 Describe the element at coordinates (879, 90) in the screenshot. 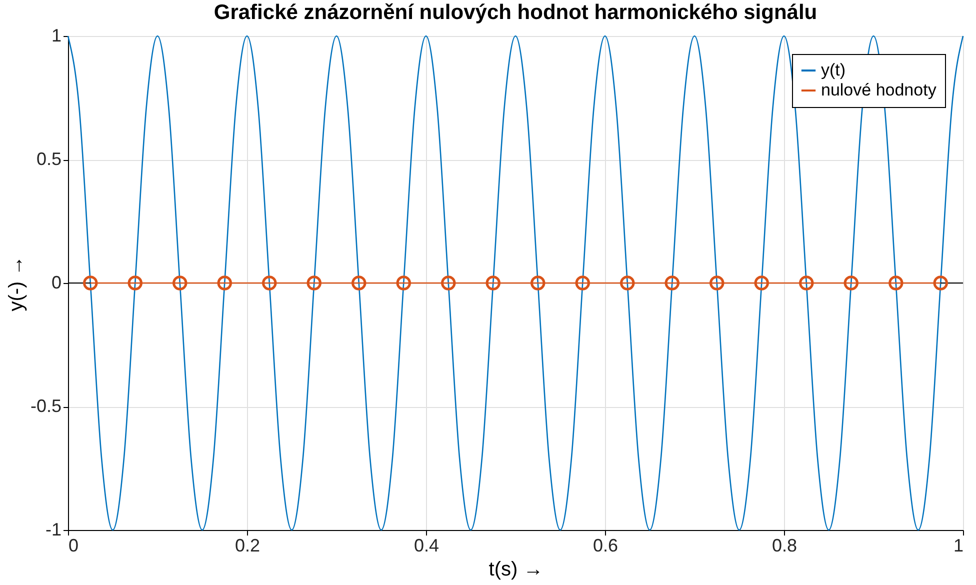

I see `legend-label: nulové hodnoty` at that location.